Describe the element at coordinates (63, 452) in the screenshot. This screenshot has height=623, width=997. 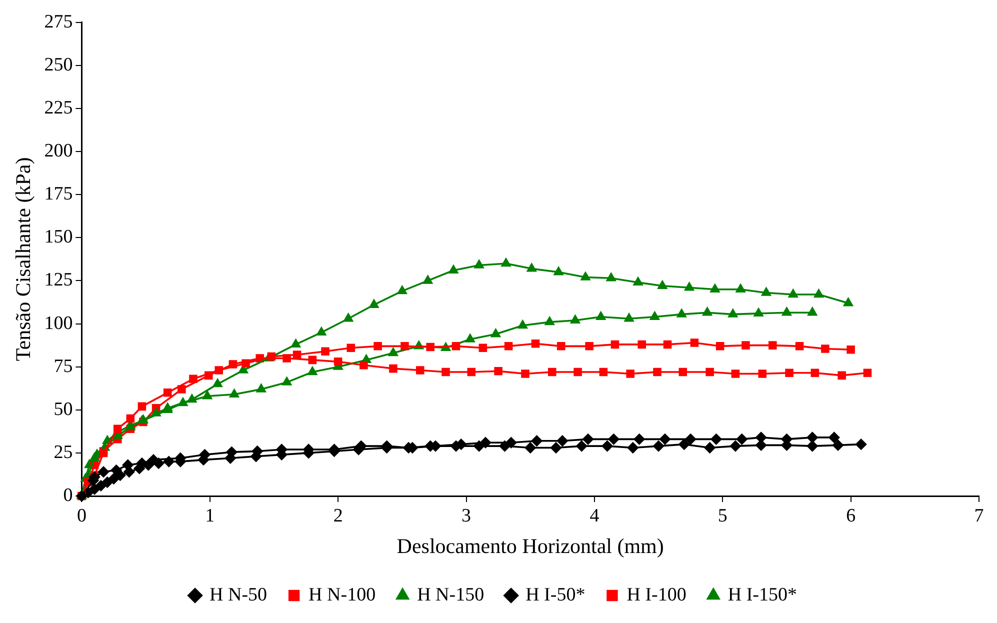
I see `y-tick-label: 25` at that location.